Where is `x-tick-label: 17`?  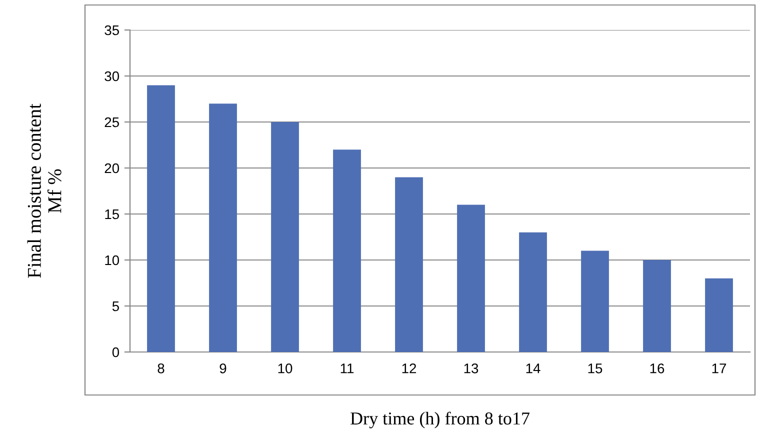
x-tick-label: 17 is located at coordinates (719, 369).